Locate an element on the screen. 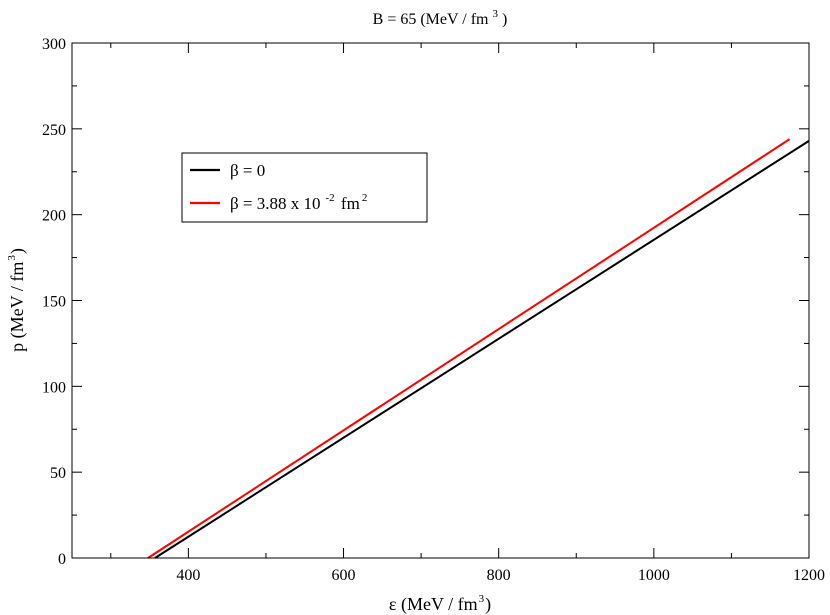  legend-label-series-2: β = 3.88 x 10 -2 fm 2 is located at coordinates (298, 202).